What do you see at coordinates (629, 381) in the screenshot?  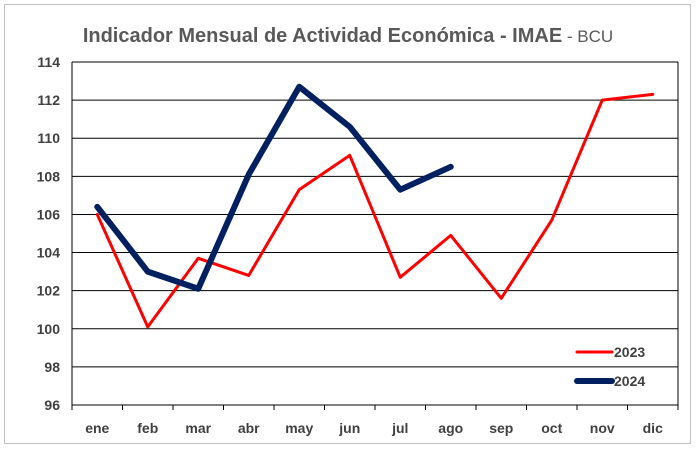 I see `legend-label-2024: 2024` at bounding box center [629, 381].